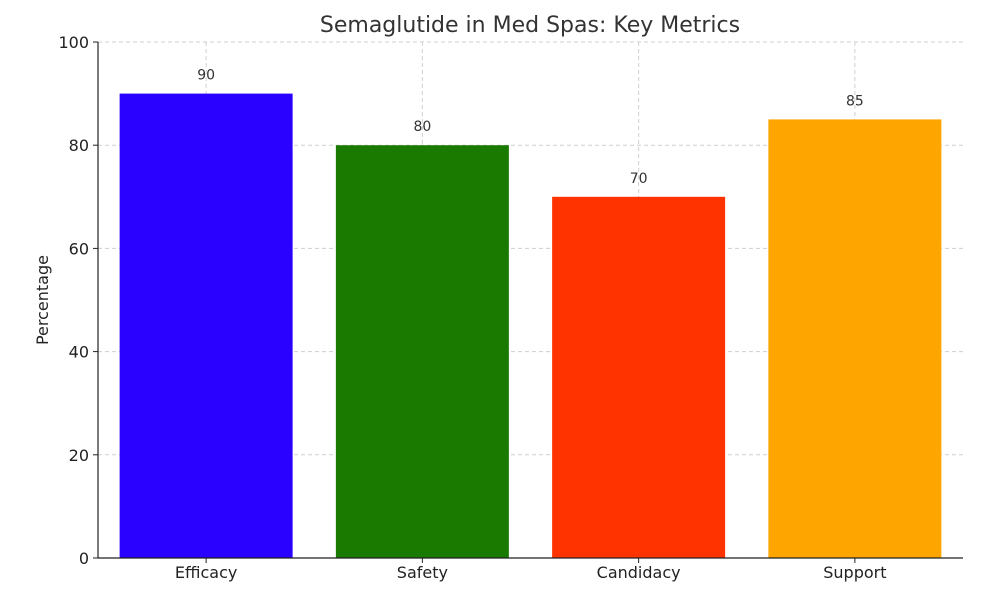 This screenshot has height=604, width=1000. Describe the element at coordinates (422, 351) in the screenshot. I see `bar-safety` at that location.